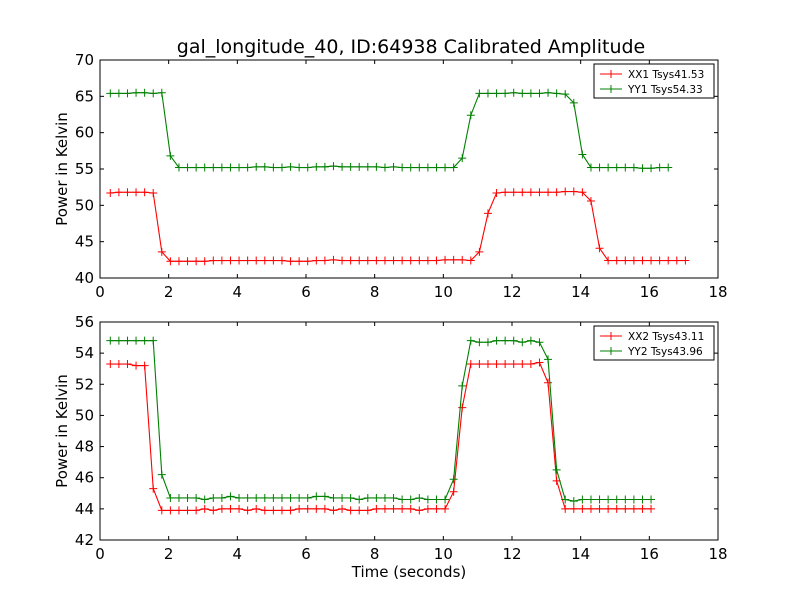 The height and width of the screenshot is (600, 800). Describe the element at coordinates (654, 343) in the screenshot. I see `bottom-legend-box` at that location.